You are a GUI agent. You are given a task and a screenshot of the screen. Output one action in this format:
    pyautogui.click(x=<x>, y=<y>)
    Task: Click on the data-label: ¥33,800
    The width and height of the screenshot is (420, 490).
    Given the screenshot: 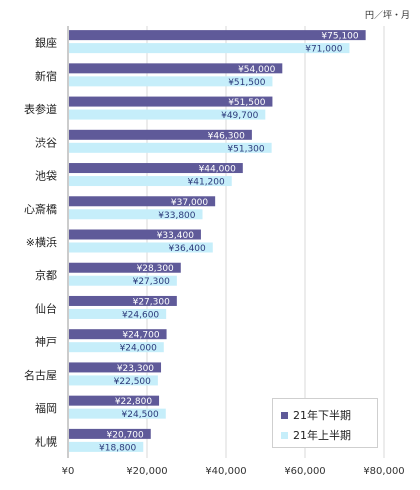 What is the action you would take?
    pyautogui.click(x=176, y=216)
    